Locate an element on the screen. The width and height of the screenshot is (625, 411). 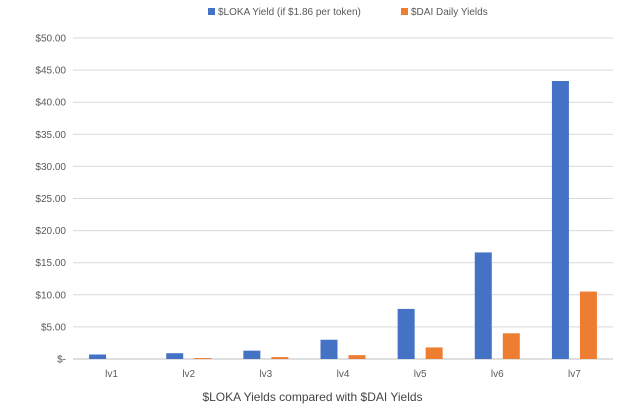
y-tick-label: $40.00 is located at coordinates (50, 103).